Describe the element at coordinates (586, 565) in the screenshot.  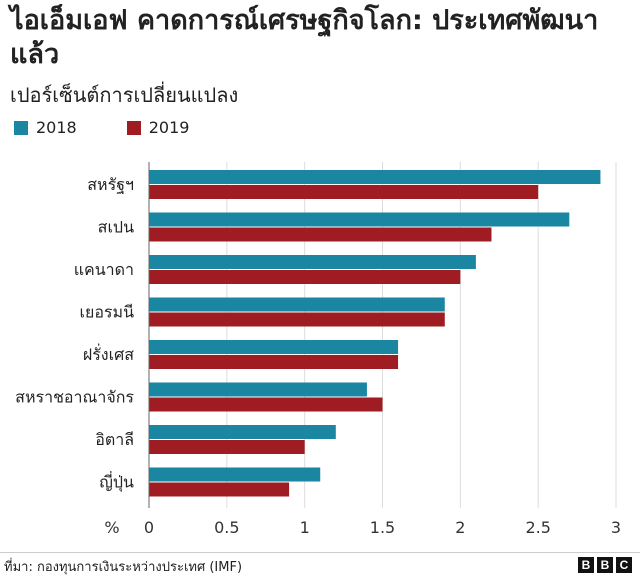
I see `logo-letter-b1: B` at that location.